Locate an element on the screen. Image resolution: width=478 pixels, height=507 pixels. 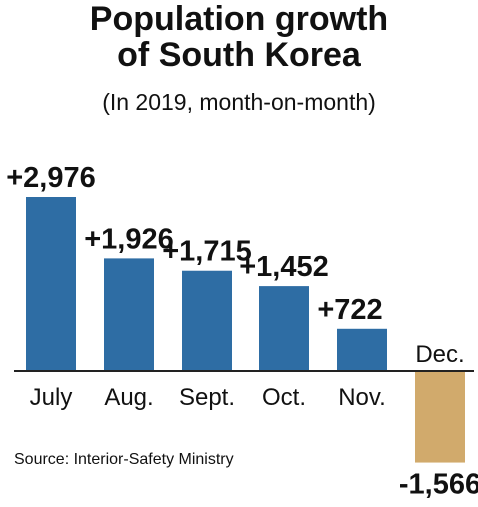
value-label-oct: +1,452 is located at coordinates (284, 267).